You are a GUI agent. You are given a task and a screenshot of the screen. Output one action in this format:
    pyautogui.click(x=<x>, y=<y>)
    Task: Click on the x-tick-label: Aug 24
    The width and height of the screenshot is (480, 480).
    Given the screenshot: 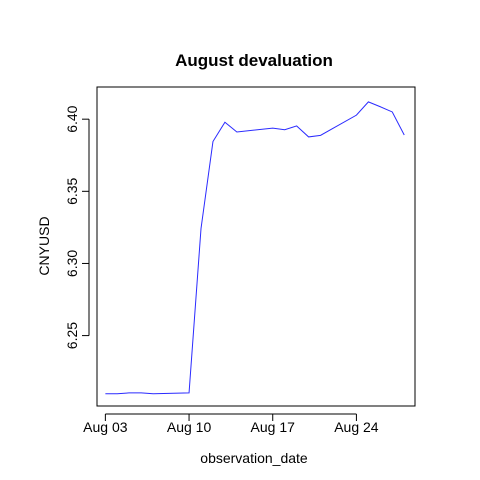 What is the action you would take?
    pyautogui.click(x=356, y=427)
    